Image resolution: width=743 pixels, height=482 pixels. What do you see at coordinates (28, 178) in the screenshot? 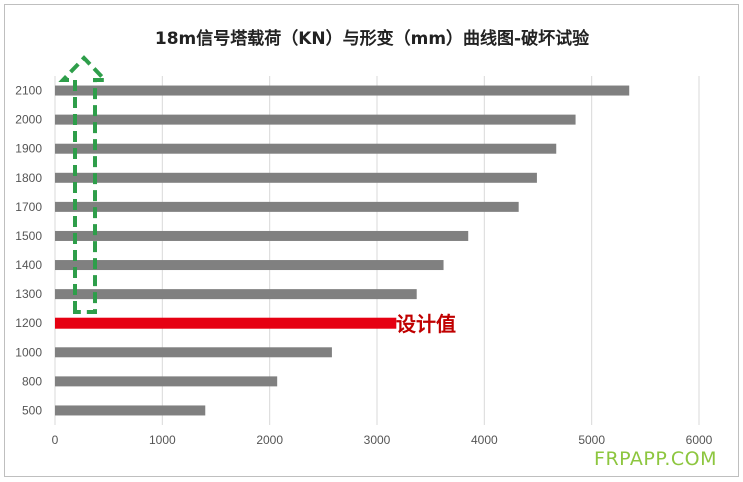
I see `y-tick-label: 1800` at bounding box center [28, 178].